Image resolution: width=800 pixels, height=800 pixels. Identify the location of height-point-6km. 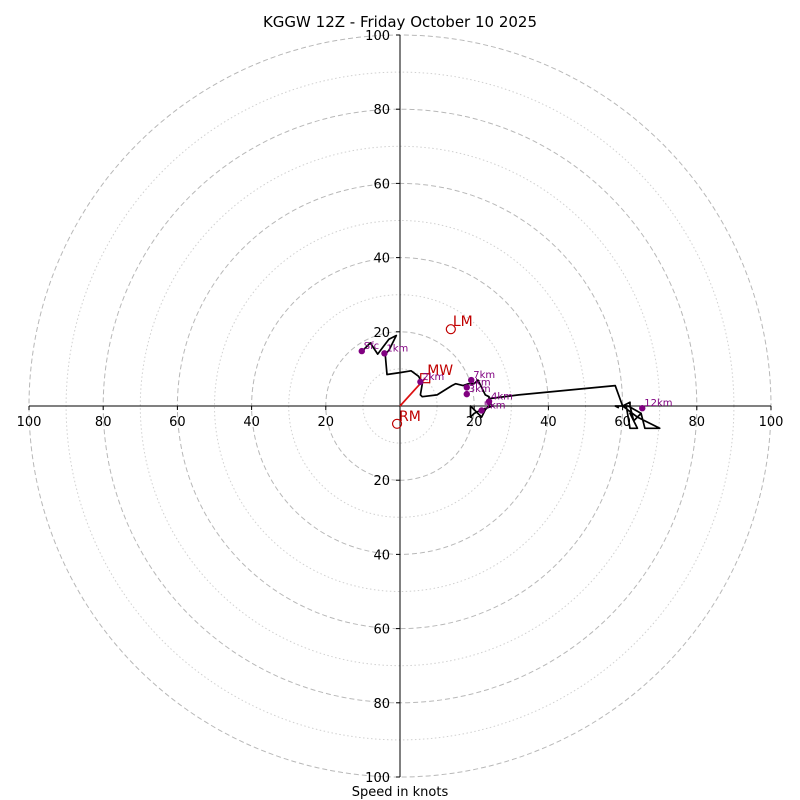
(466, 387).